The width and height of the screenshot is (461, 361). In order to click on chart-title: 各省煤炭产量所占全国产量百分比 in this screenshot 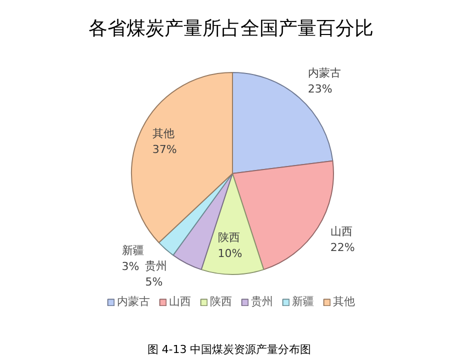, I will do `click(231, 29)`.